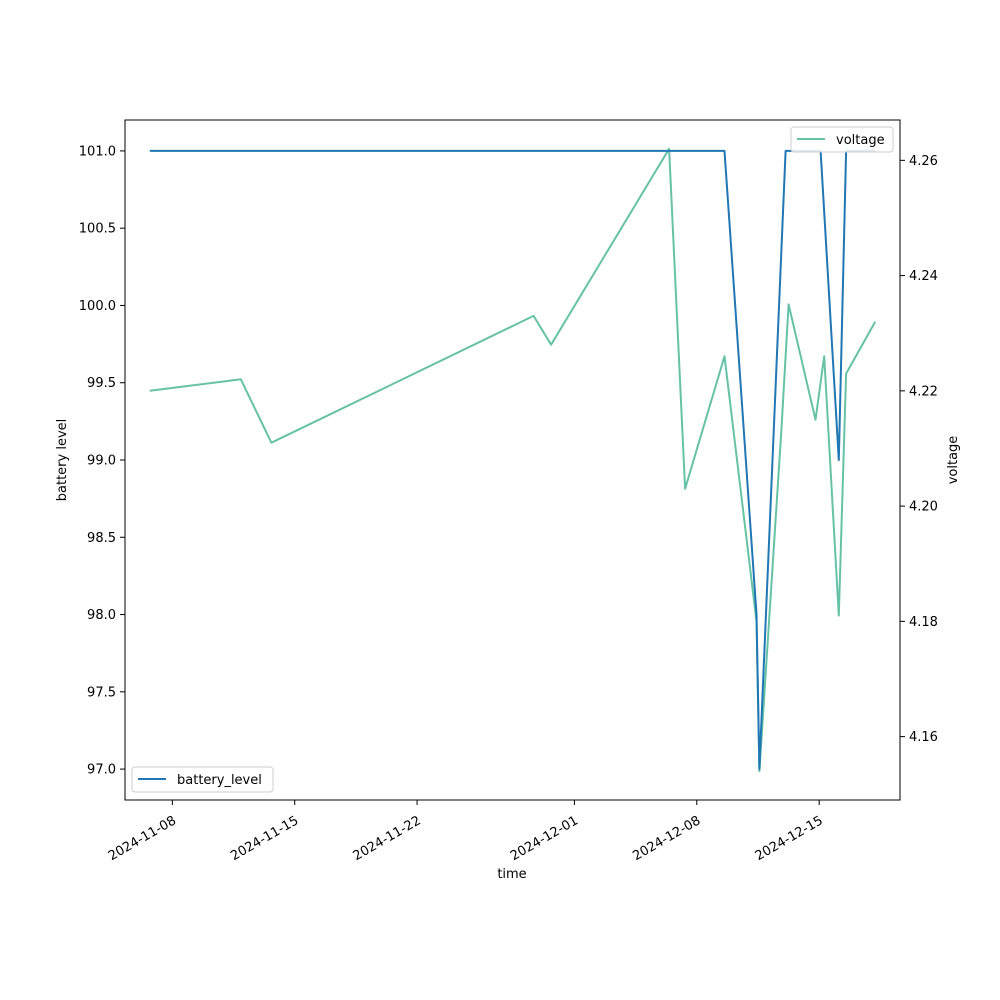  I want to click on y-axis-right: 4.16 4.18 4.20 4.22 4.24 4.26, so click(919, 449).